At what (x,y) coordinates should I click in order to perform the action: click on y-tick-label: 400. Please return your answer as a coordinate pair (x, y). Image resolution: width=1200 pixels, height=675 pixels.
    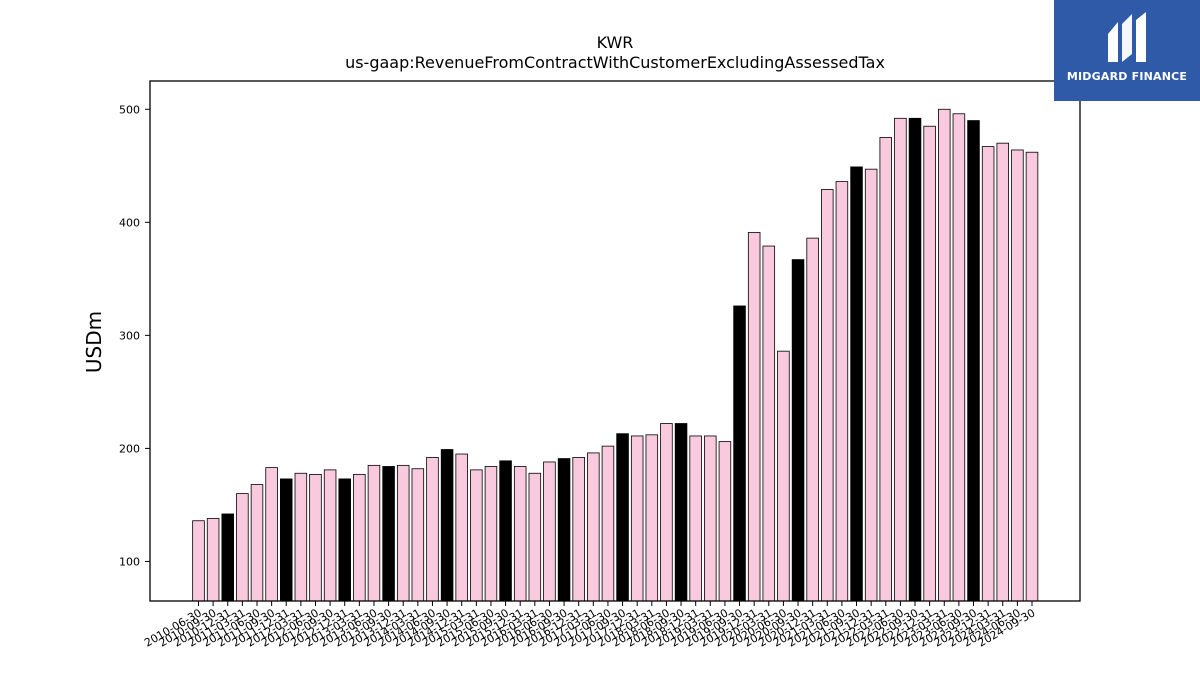
    Looking at the image, I should click on (129, 222).